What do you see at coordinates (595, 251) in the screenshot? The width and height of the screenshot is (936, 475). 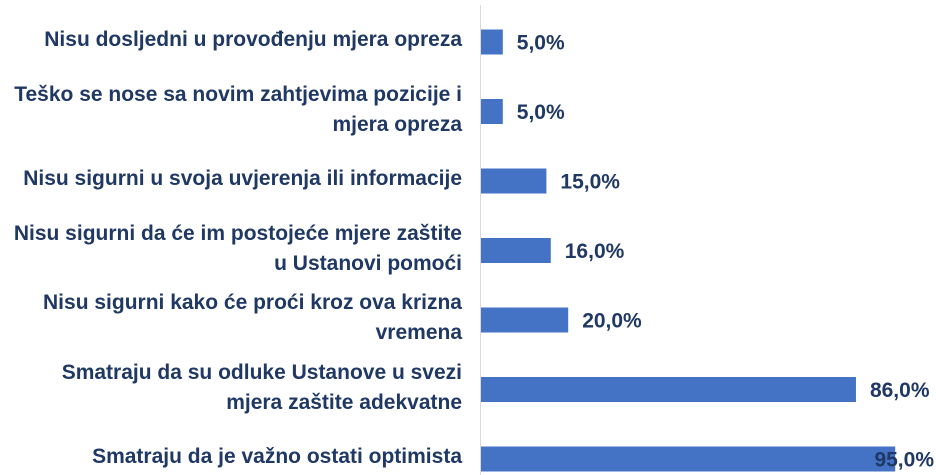 I see `value-label: 16,0%` at bounding box center [595, 251].